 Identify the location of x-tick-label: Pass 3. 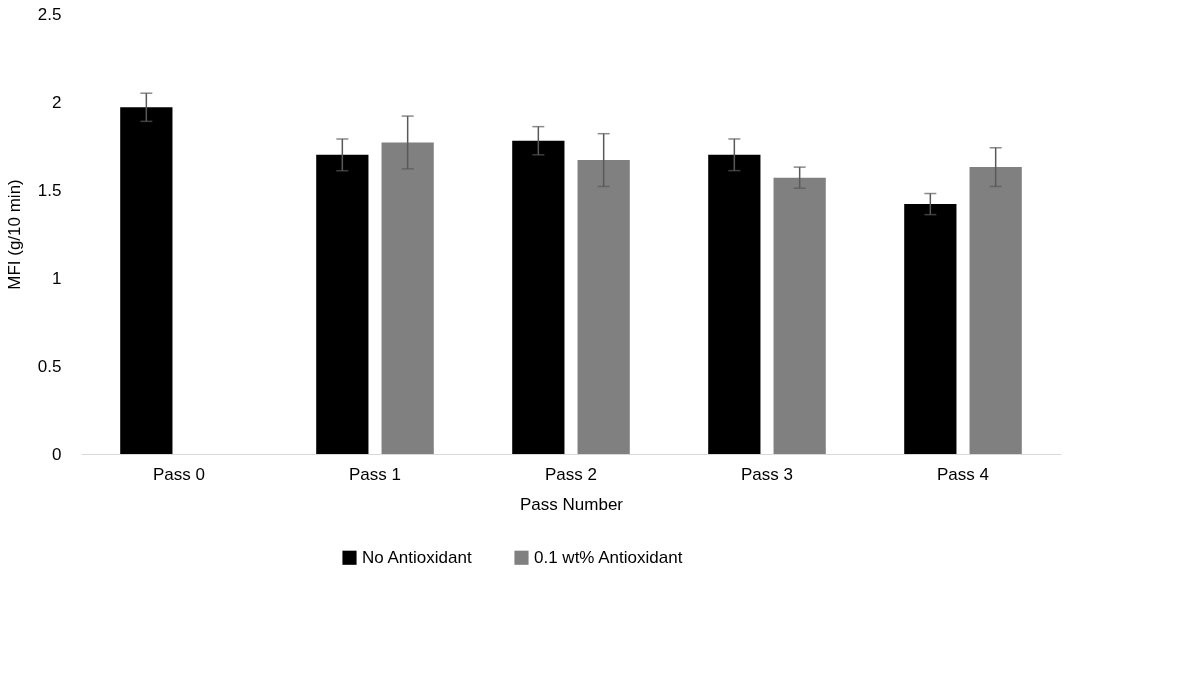
(767, 474).